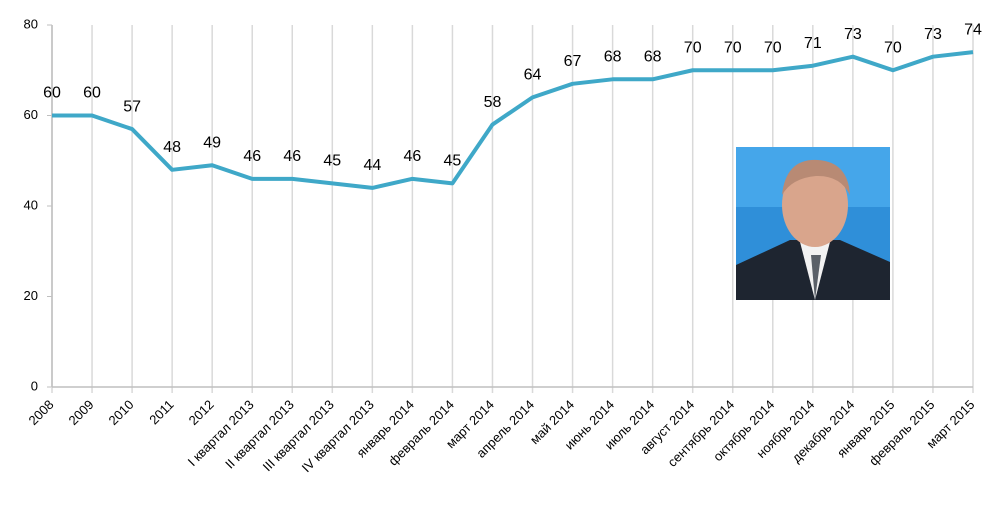 Image resolution: width=1000 pixels, height=510 pixels. Describe the element at coordinates (259, 434) in the screenshot. I see `x-tick-label: II квартал 2013` at that location.